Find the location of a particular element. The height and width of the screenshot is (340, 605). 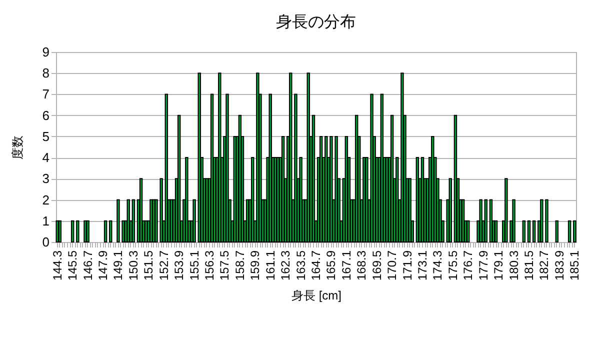

x-tick-label: 176.7 is located at coordinates (468, 265).